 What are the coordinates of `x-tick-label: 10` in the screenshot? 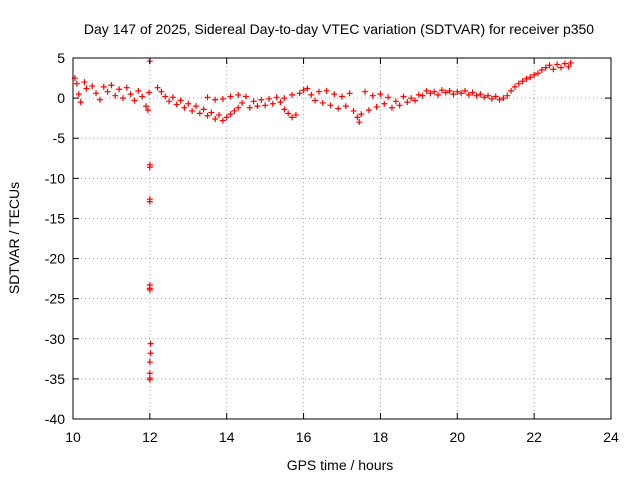 It's located at (73, 437).